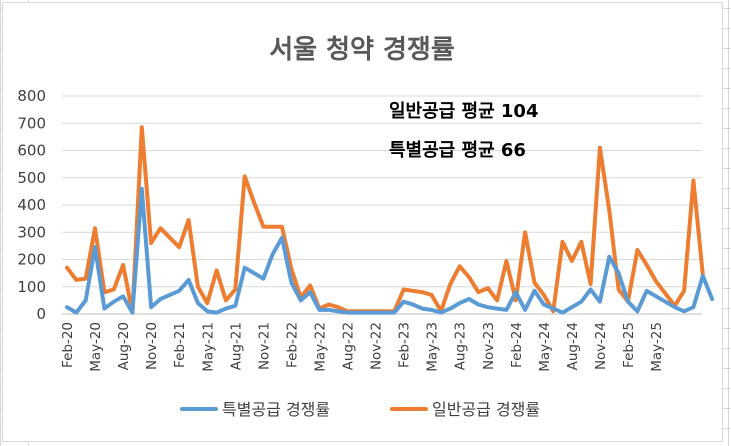 The height and width of the screenshot is (446, 731). Describe the element at coordinates (405, 345) in the screenshot. I see `x-tick-label: Feb-23` at that location.